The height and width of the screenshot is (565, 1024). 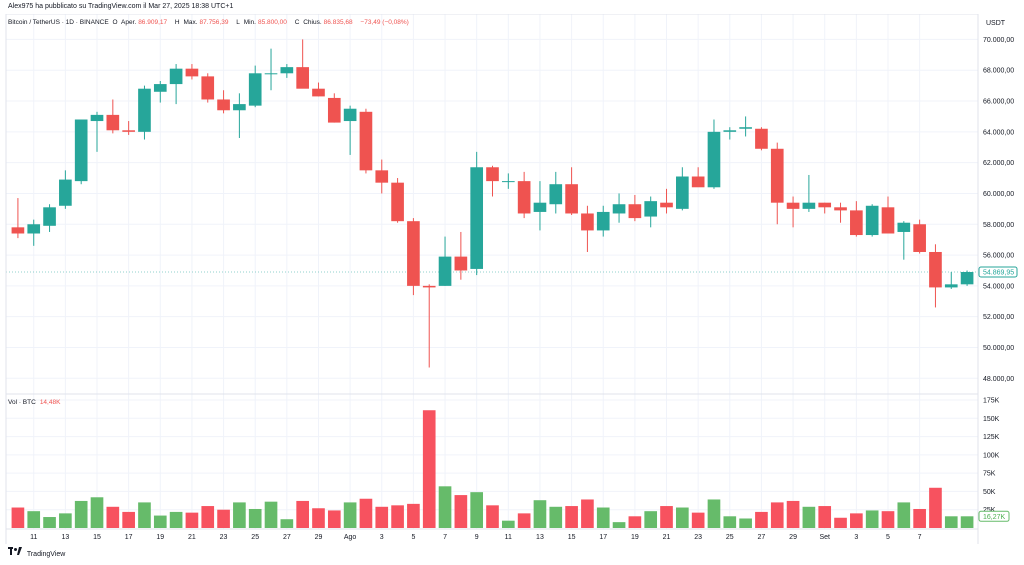 What do you see at coordinates (297, 22) in the screenshot?
I see `c-label: C` at bounding box center [297, 22].